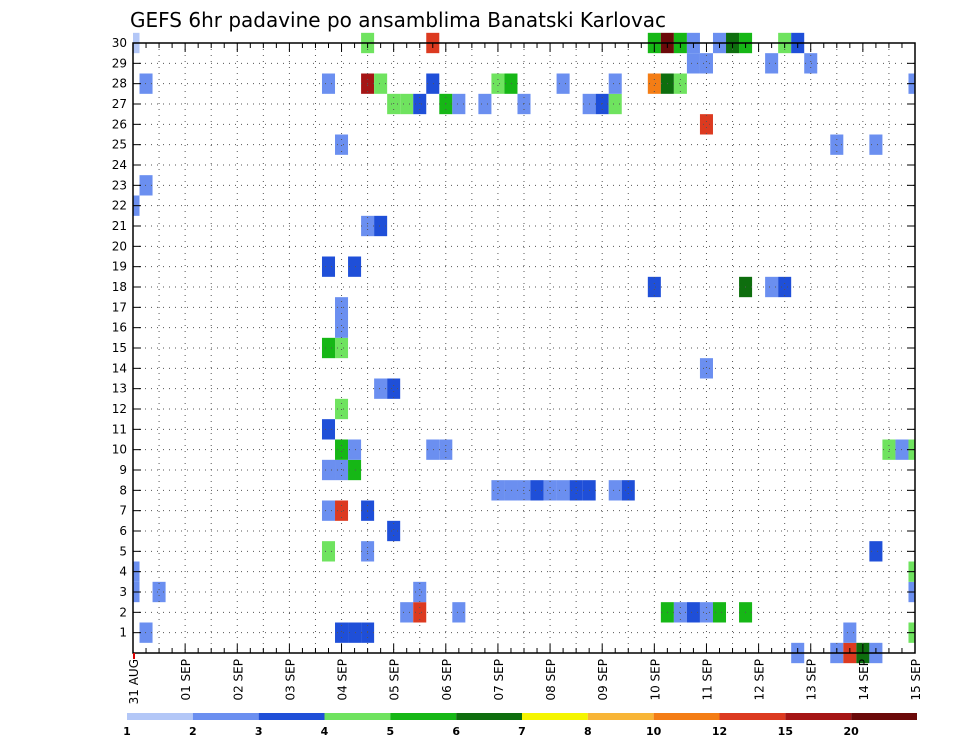 The height and width of the screenshot is (742, 960). I want to click on x-tick-label: 08 SEP, so click(551, 680).